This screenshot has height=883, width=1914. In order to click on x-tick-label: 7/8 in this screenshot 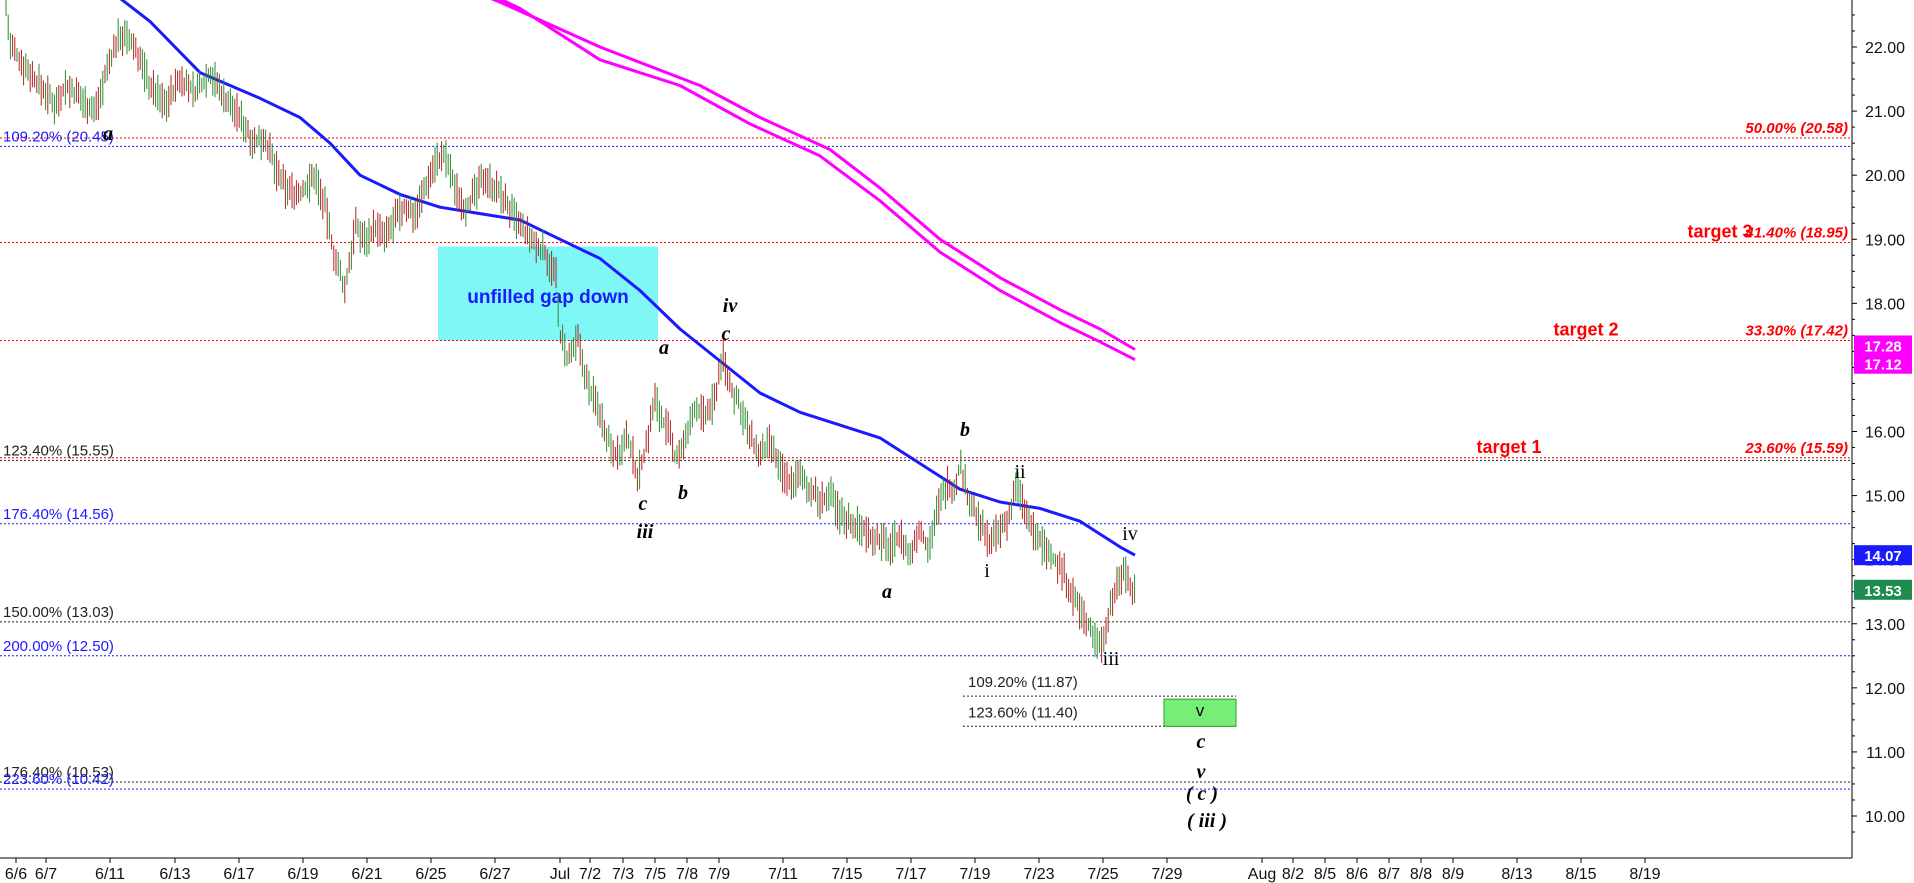, I will do `click(687, 874)`.